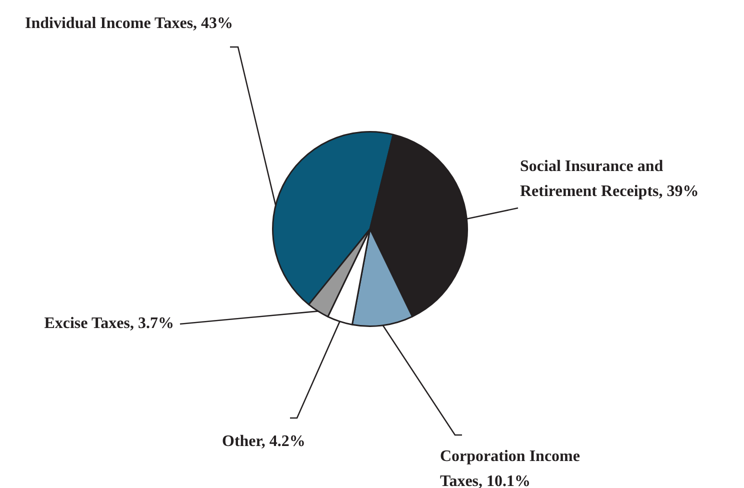  I want to click on slice-label: Individual Income Taxes, 43%, so click(129, 23).